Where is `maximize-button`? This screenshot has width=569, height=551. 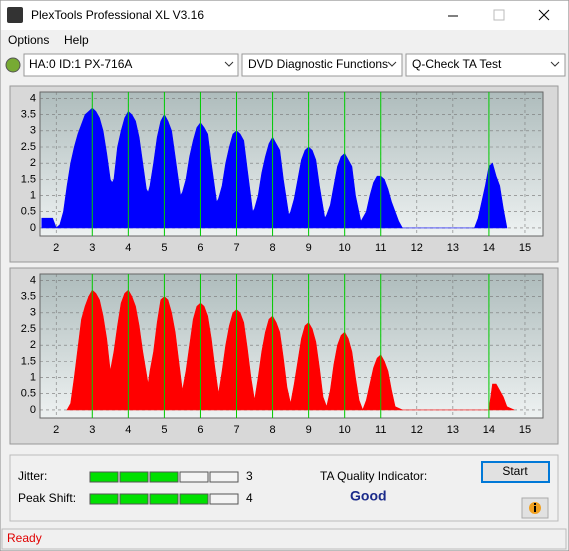 maximize-button is located at coordinates (499, 15).